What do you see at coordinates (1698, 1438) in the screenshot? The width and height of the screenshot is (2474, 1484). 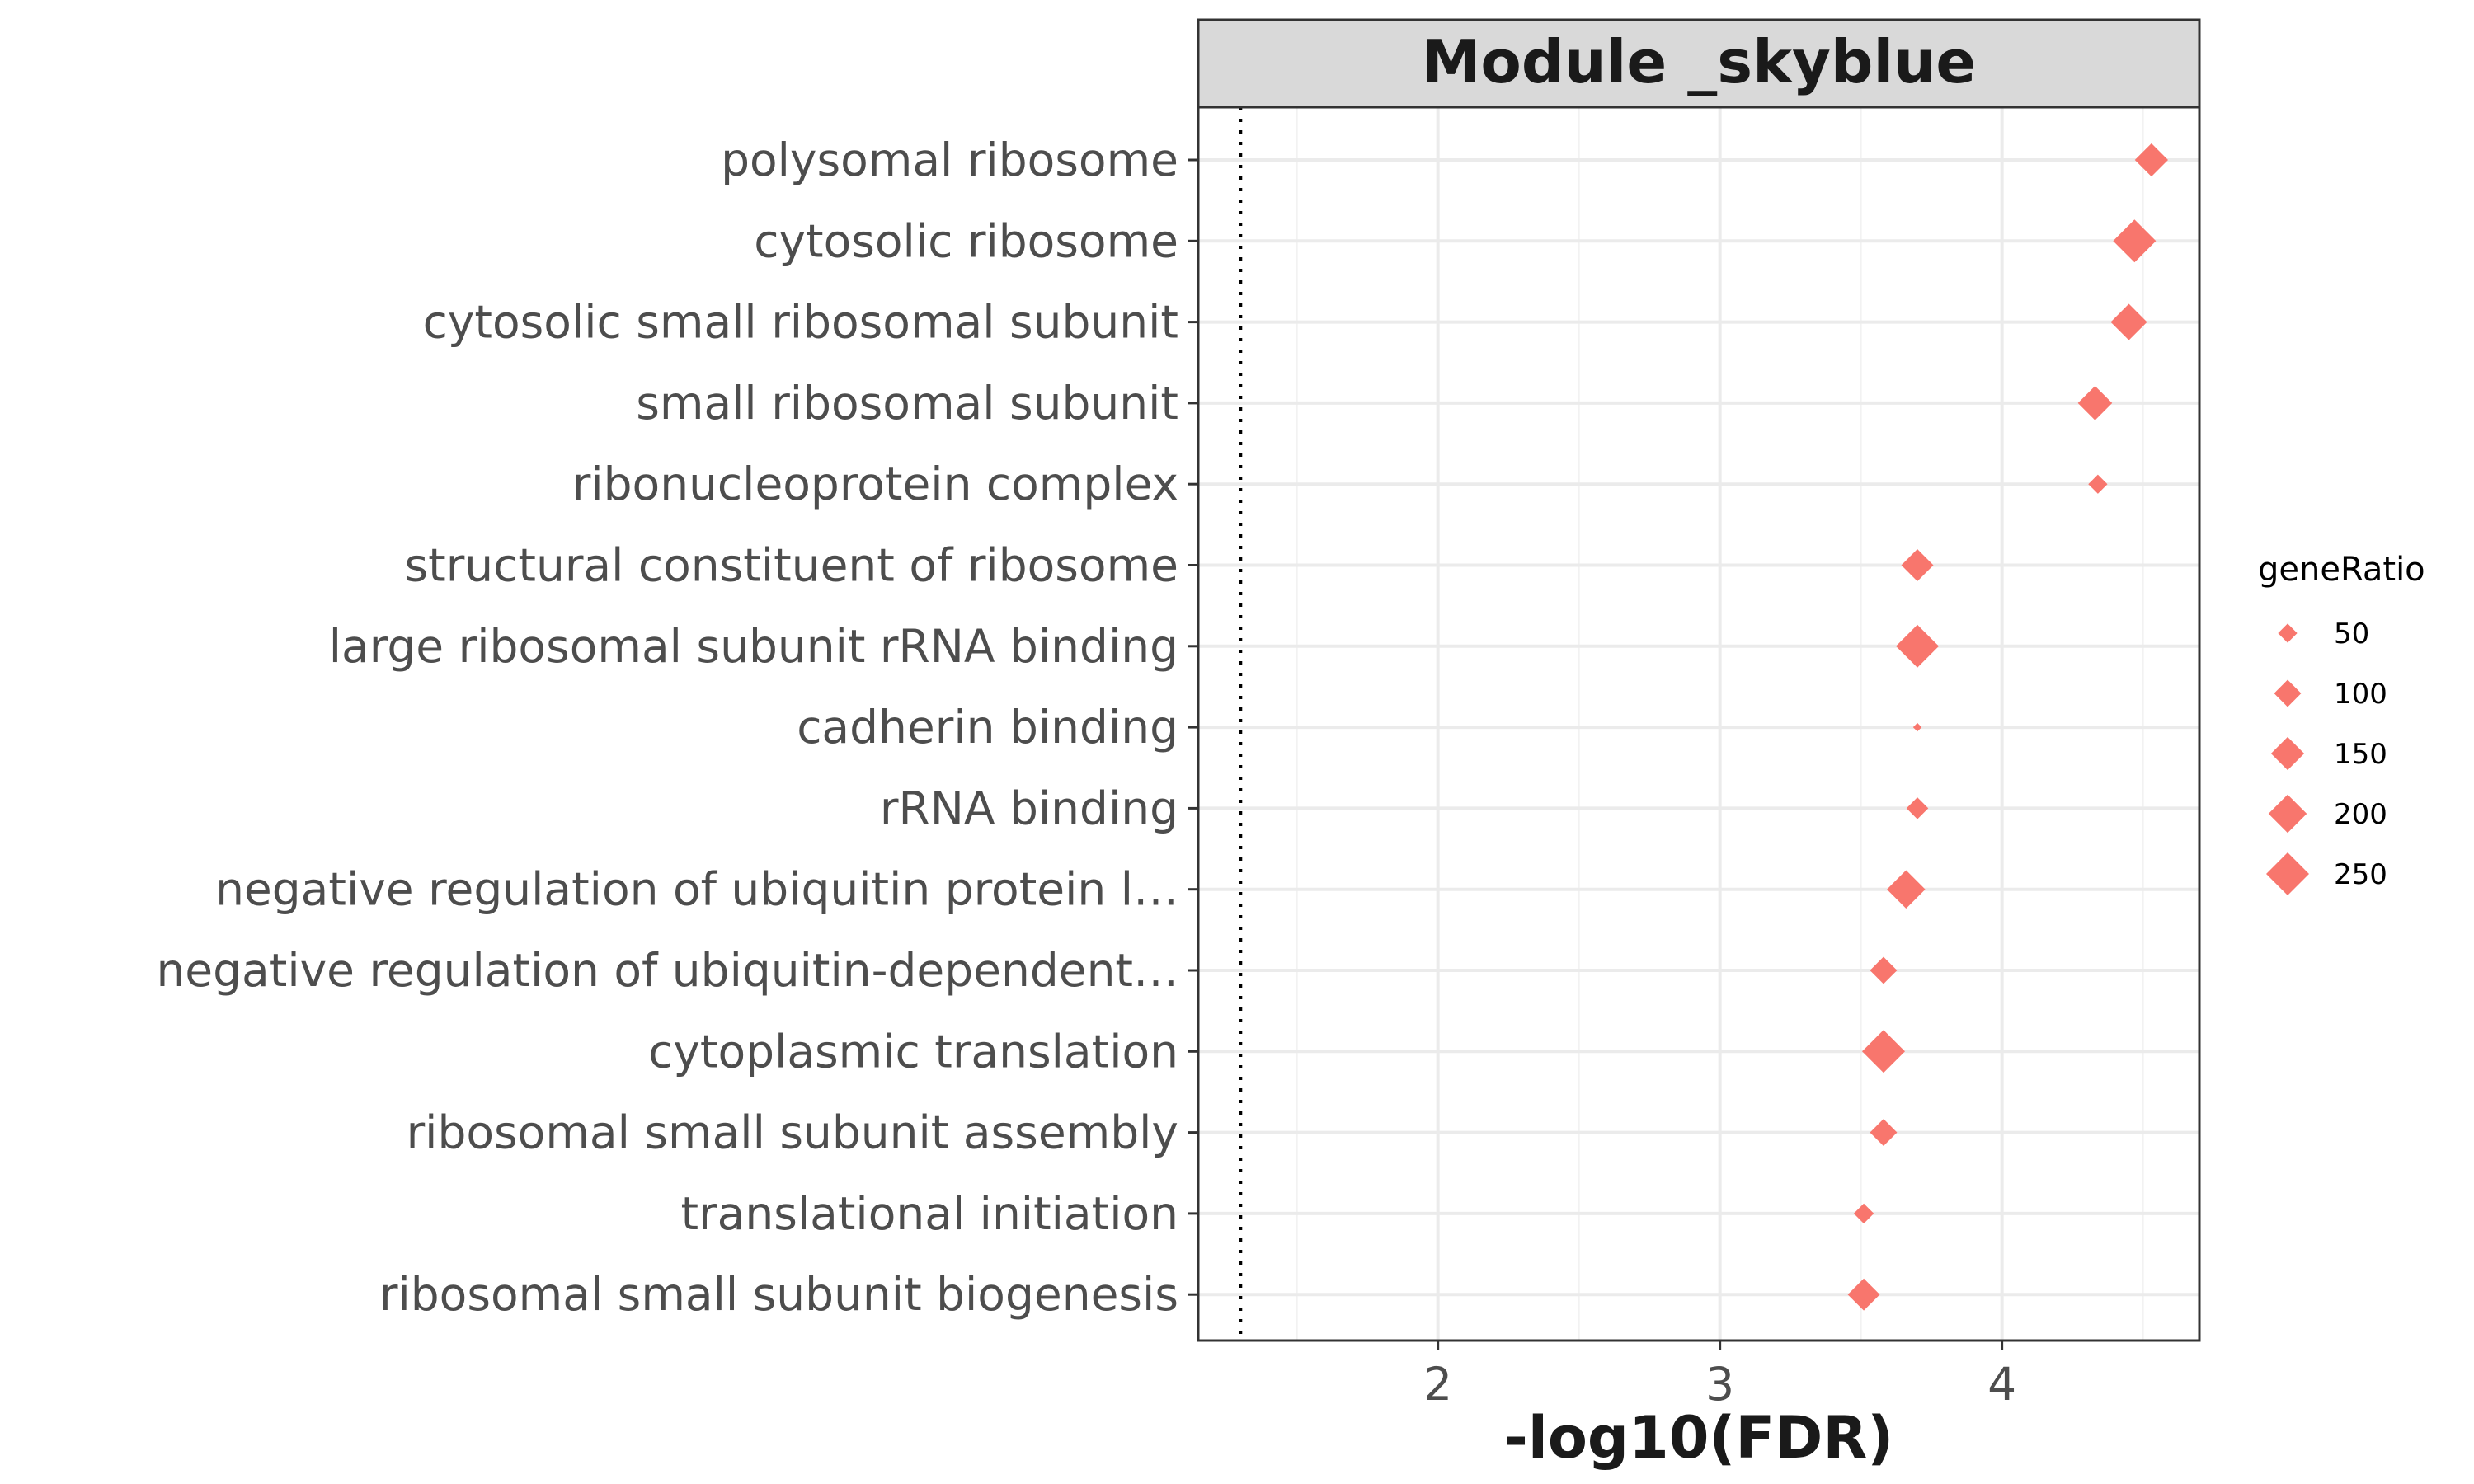 I see `x-axis-title: -log10(FDR)` at bounding box center [1698, 1438].